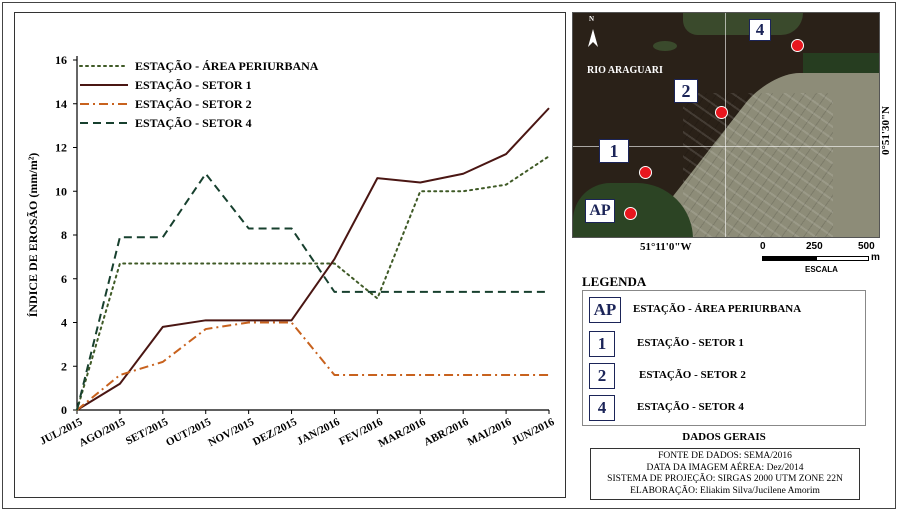 Image resolution: width=900 pixels, height=513 pixels. What do you see at coordinates (602, 344) in the screenshot?
I see `legend-key-1: 1` at bounding box center [602, 344].